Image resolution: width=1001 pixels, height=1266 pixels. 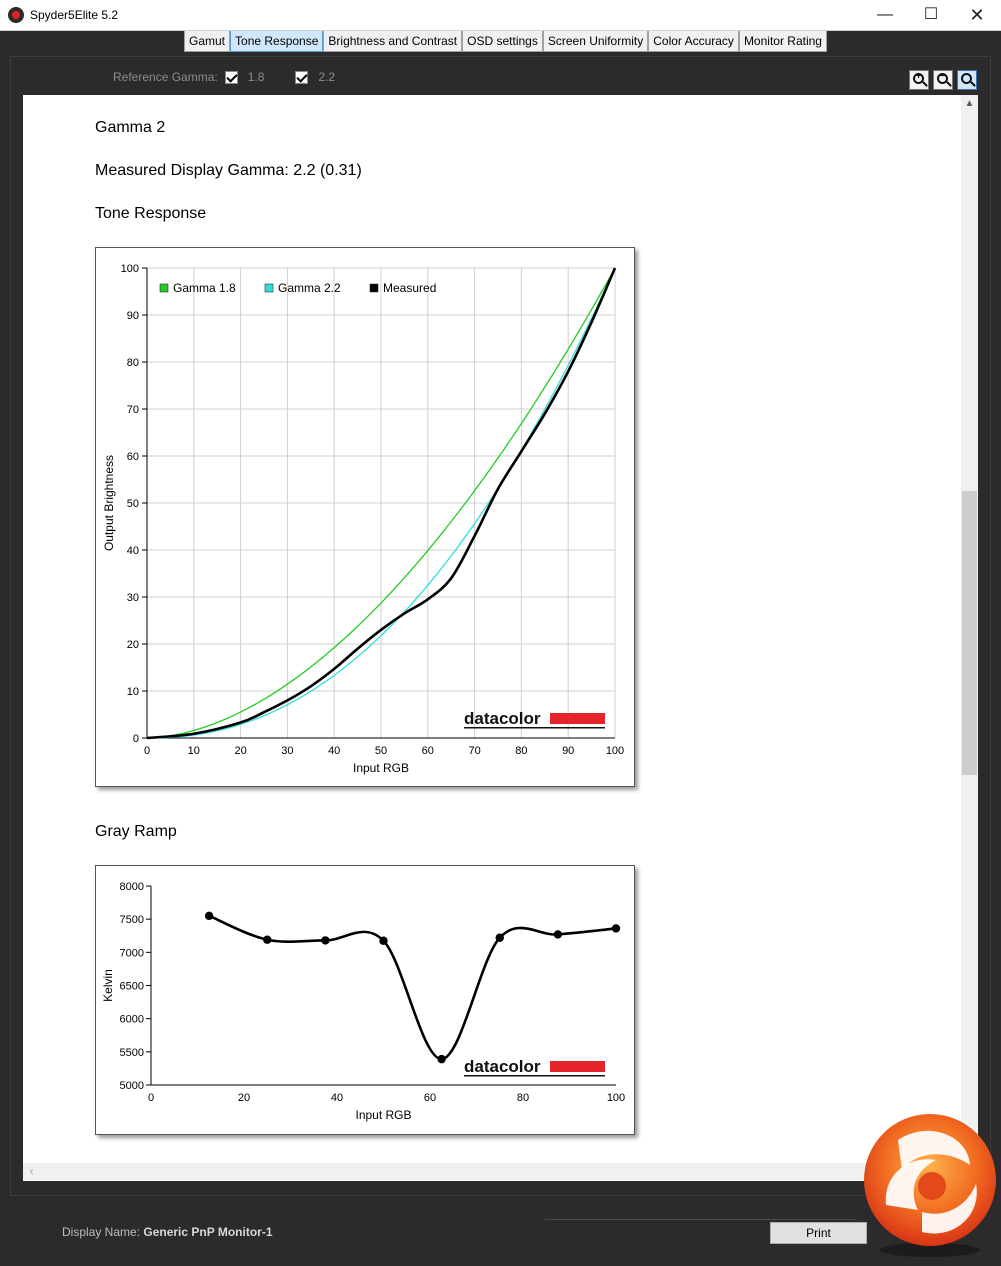 I want to click on y-tick-label: 90, so click(x=133, y=316).